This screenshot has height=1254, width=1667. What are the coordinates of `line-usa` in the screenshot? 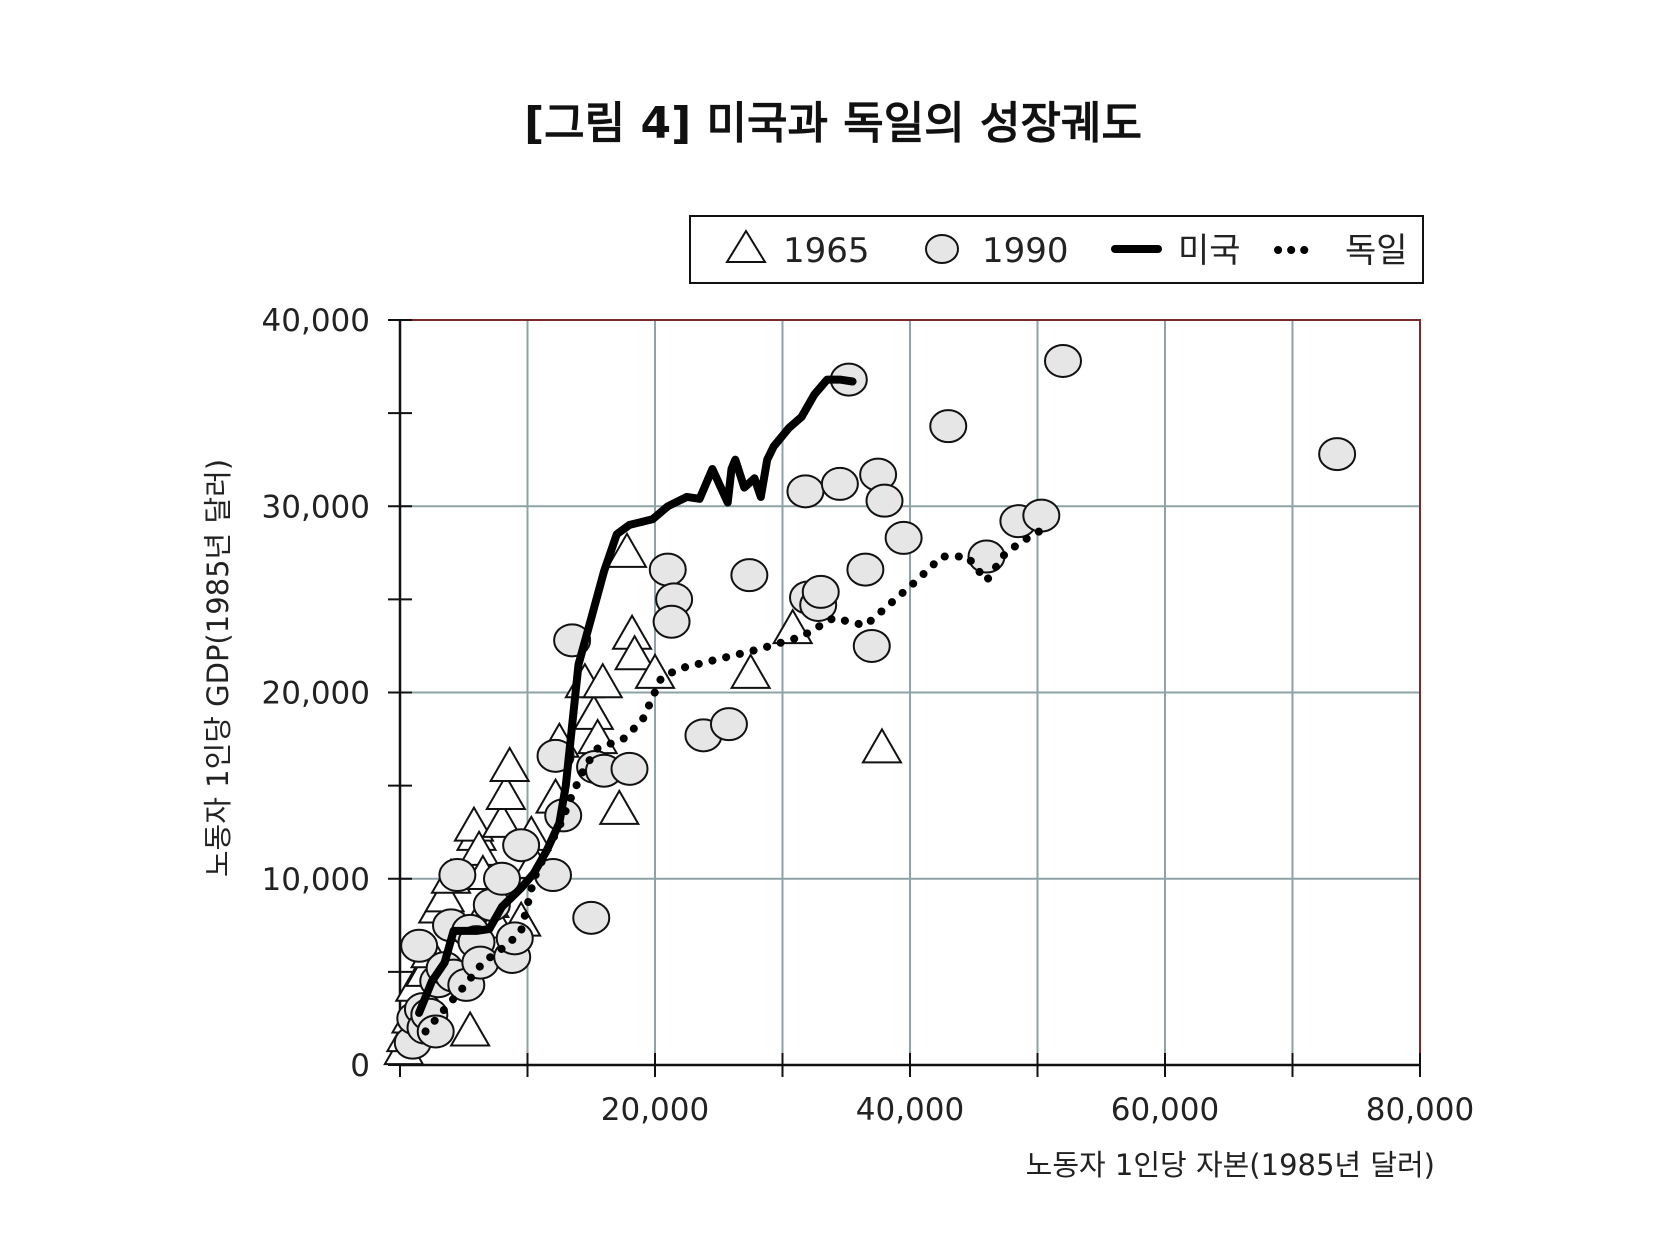 It's located at (636, 696).